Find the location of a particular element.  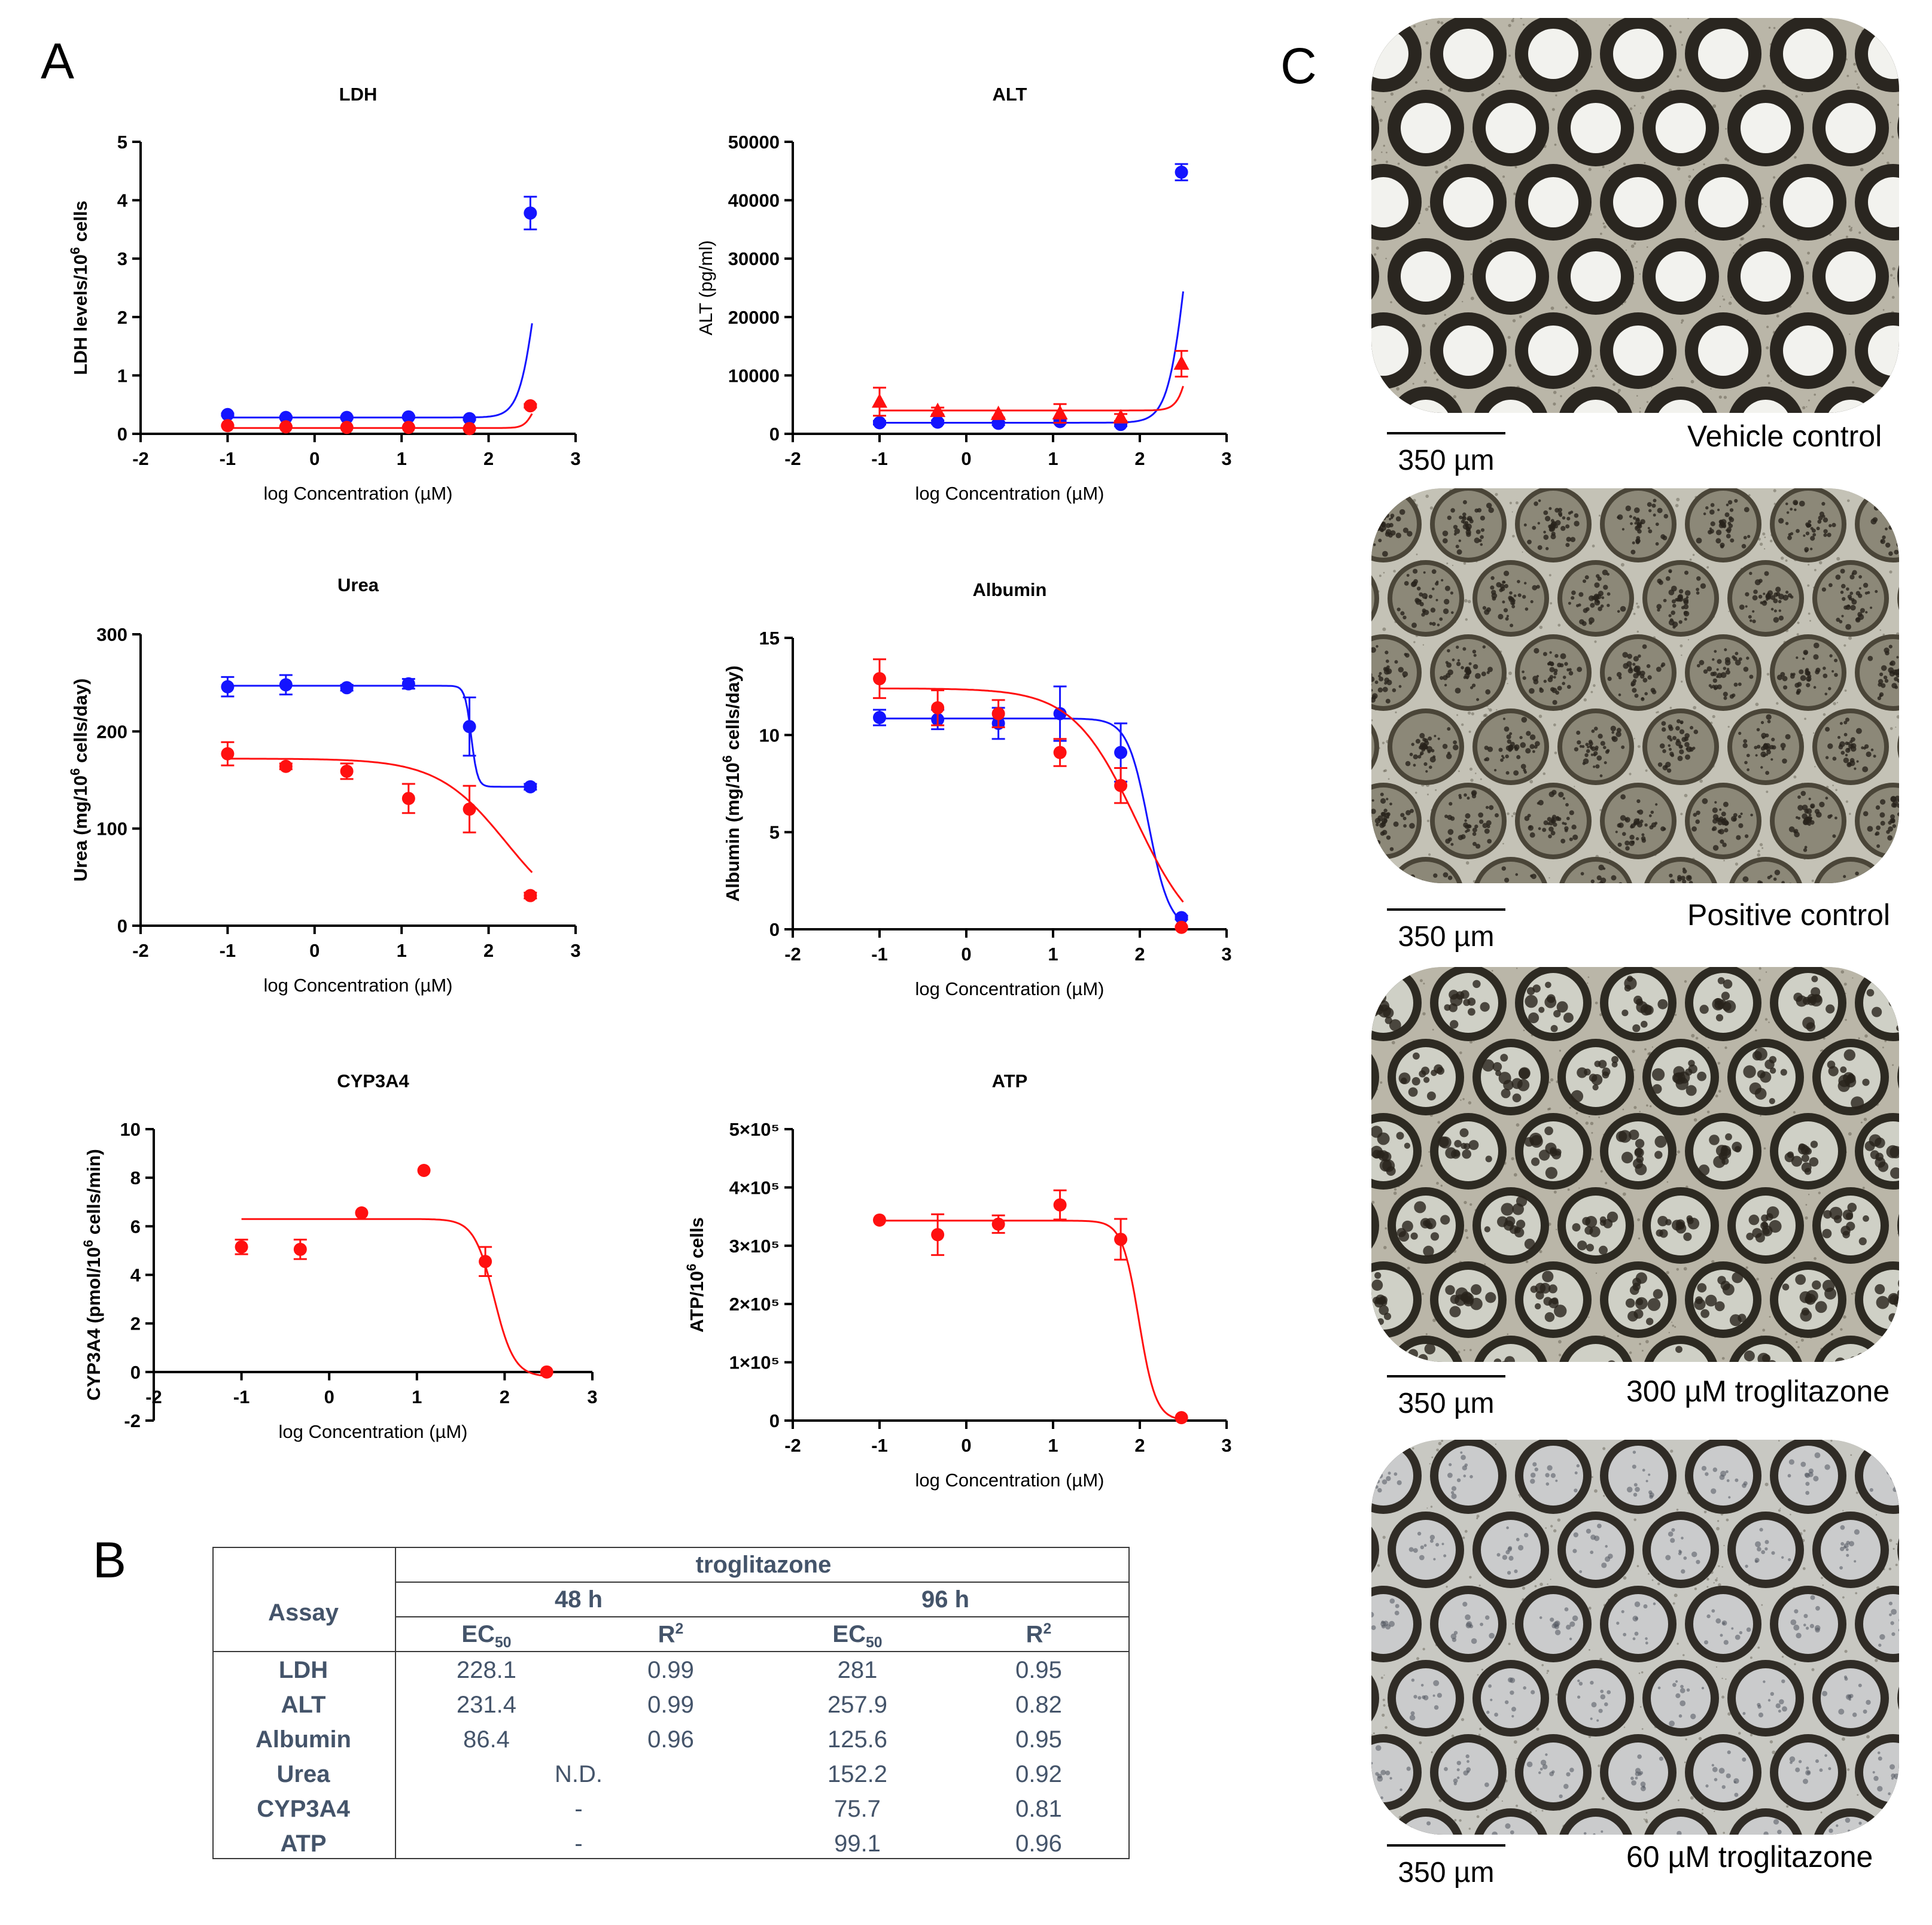

table-row-assay: Albumin is located at coordinates (303, 1739).